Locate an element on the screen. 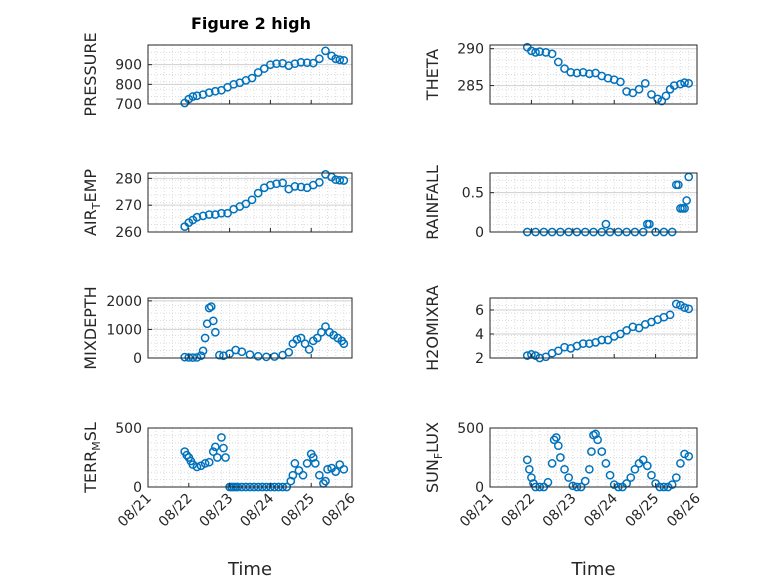  axes-theta: 285 290 THETA is located at coordinates (560, 74).